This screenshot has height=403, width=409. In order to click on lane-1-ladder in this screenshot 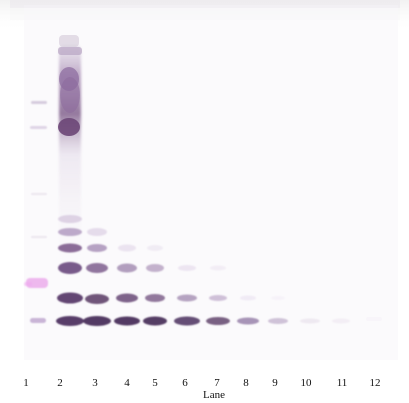, I will do `click(36, 212)`.